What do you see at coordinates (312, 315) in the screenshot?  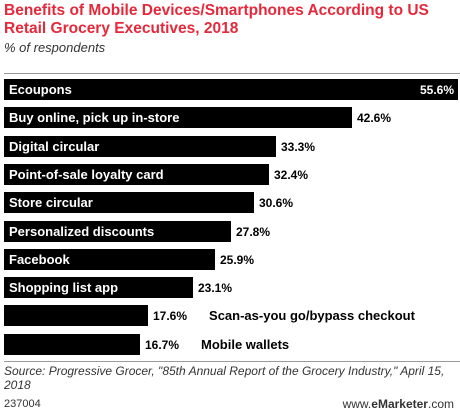 I see `category-label: Scan-as-you go/bypass checkout` at bounding box center [312, 315].